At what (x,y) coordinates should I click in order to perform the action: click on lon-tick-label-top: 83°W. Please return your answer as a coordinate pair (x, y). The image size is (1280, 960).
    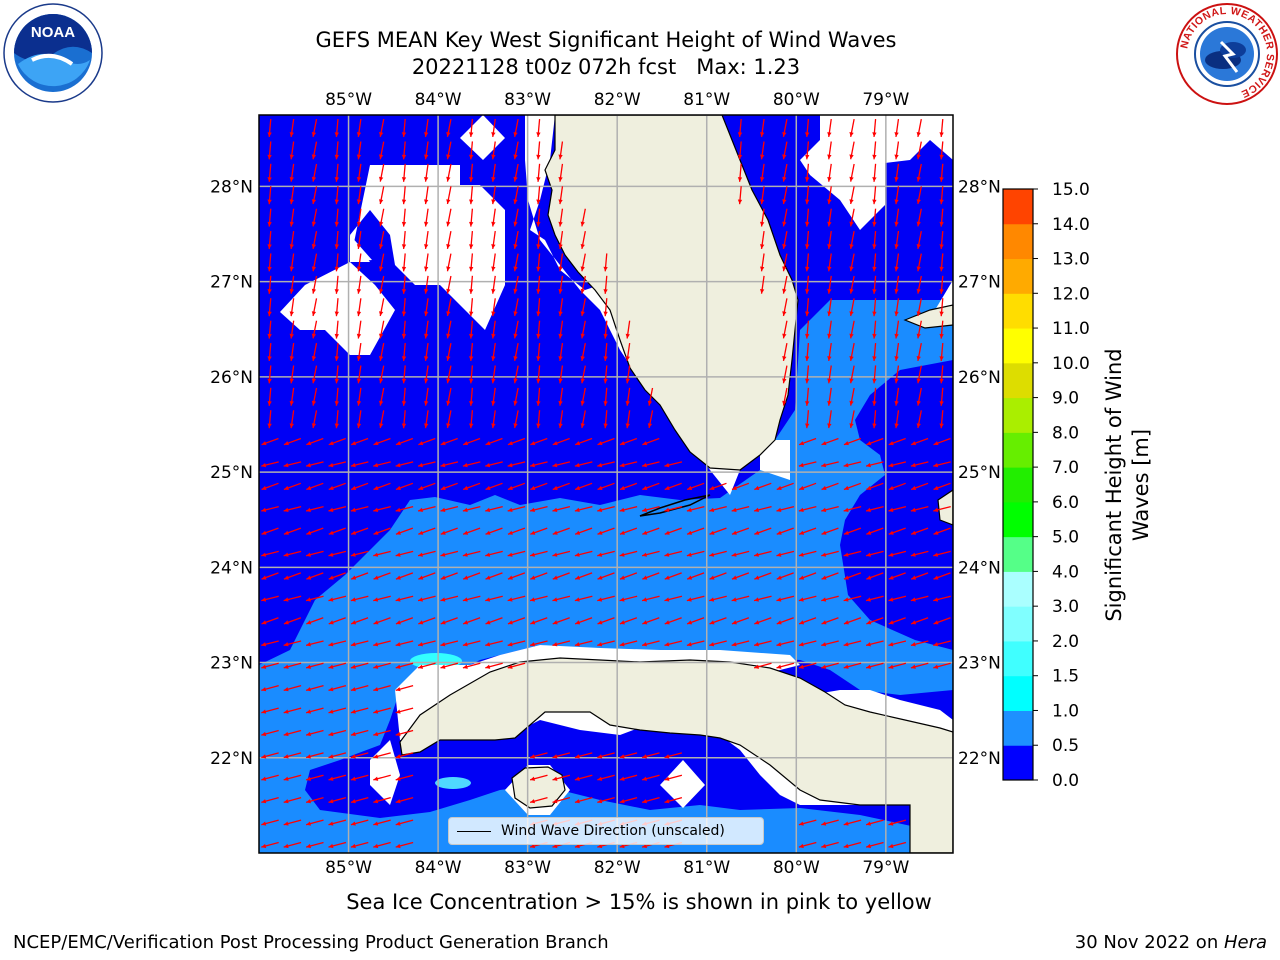
    Looking at the image, I should click on (527, 100).